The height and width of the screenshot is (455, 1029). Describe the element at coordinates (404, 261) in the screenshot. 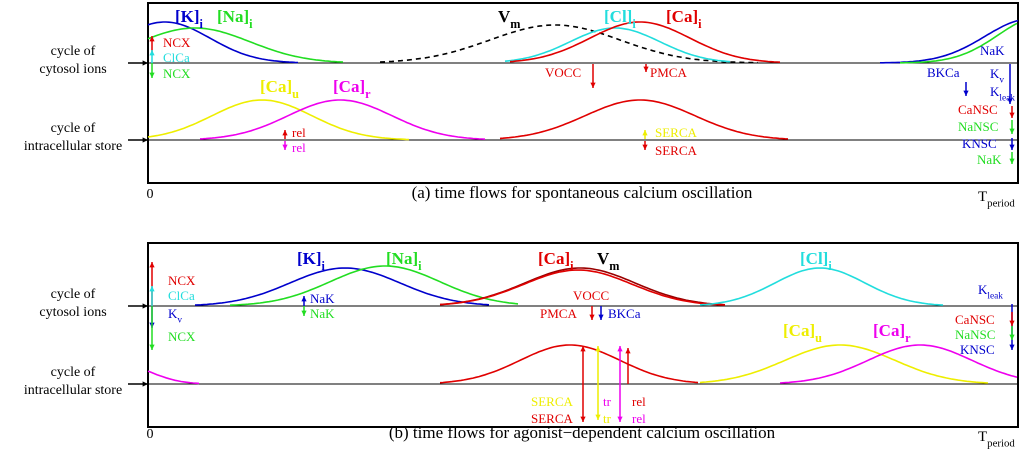

I see `species-label: [Na]i` at that location.